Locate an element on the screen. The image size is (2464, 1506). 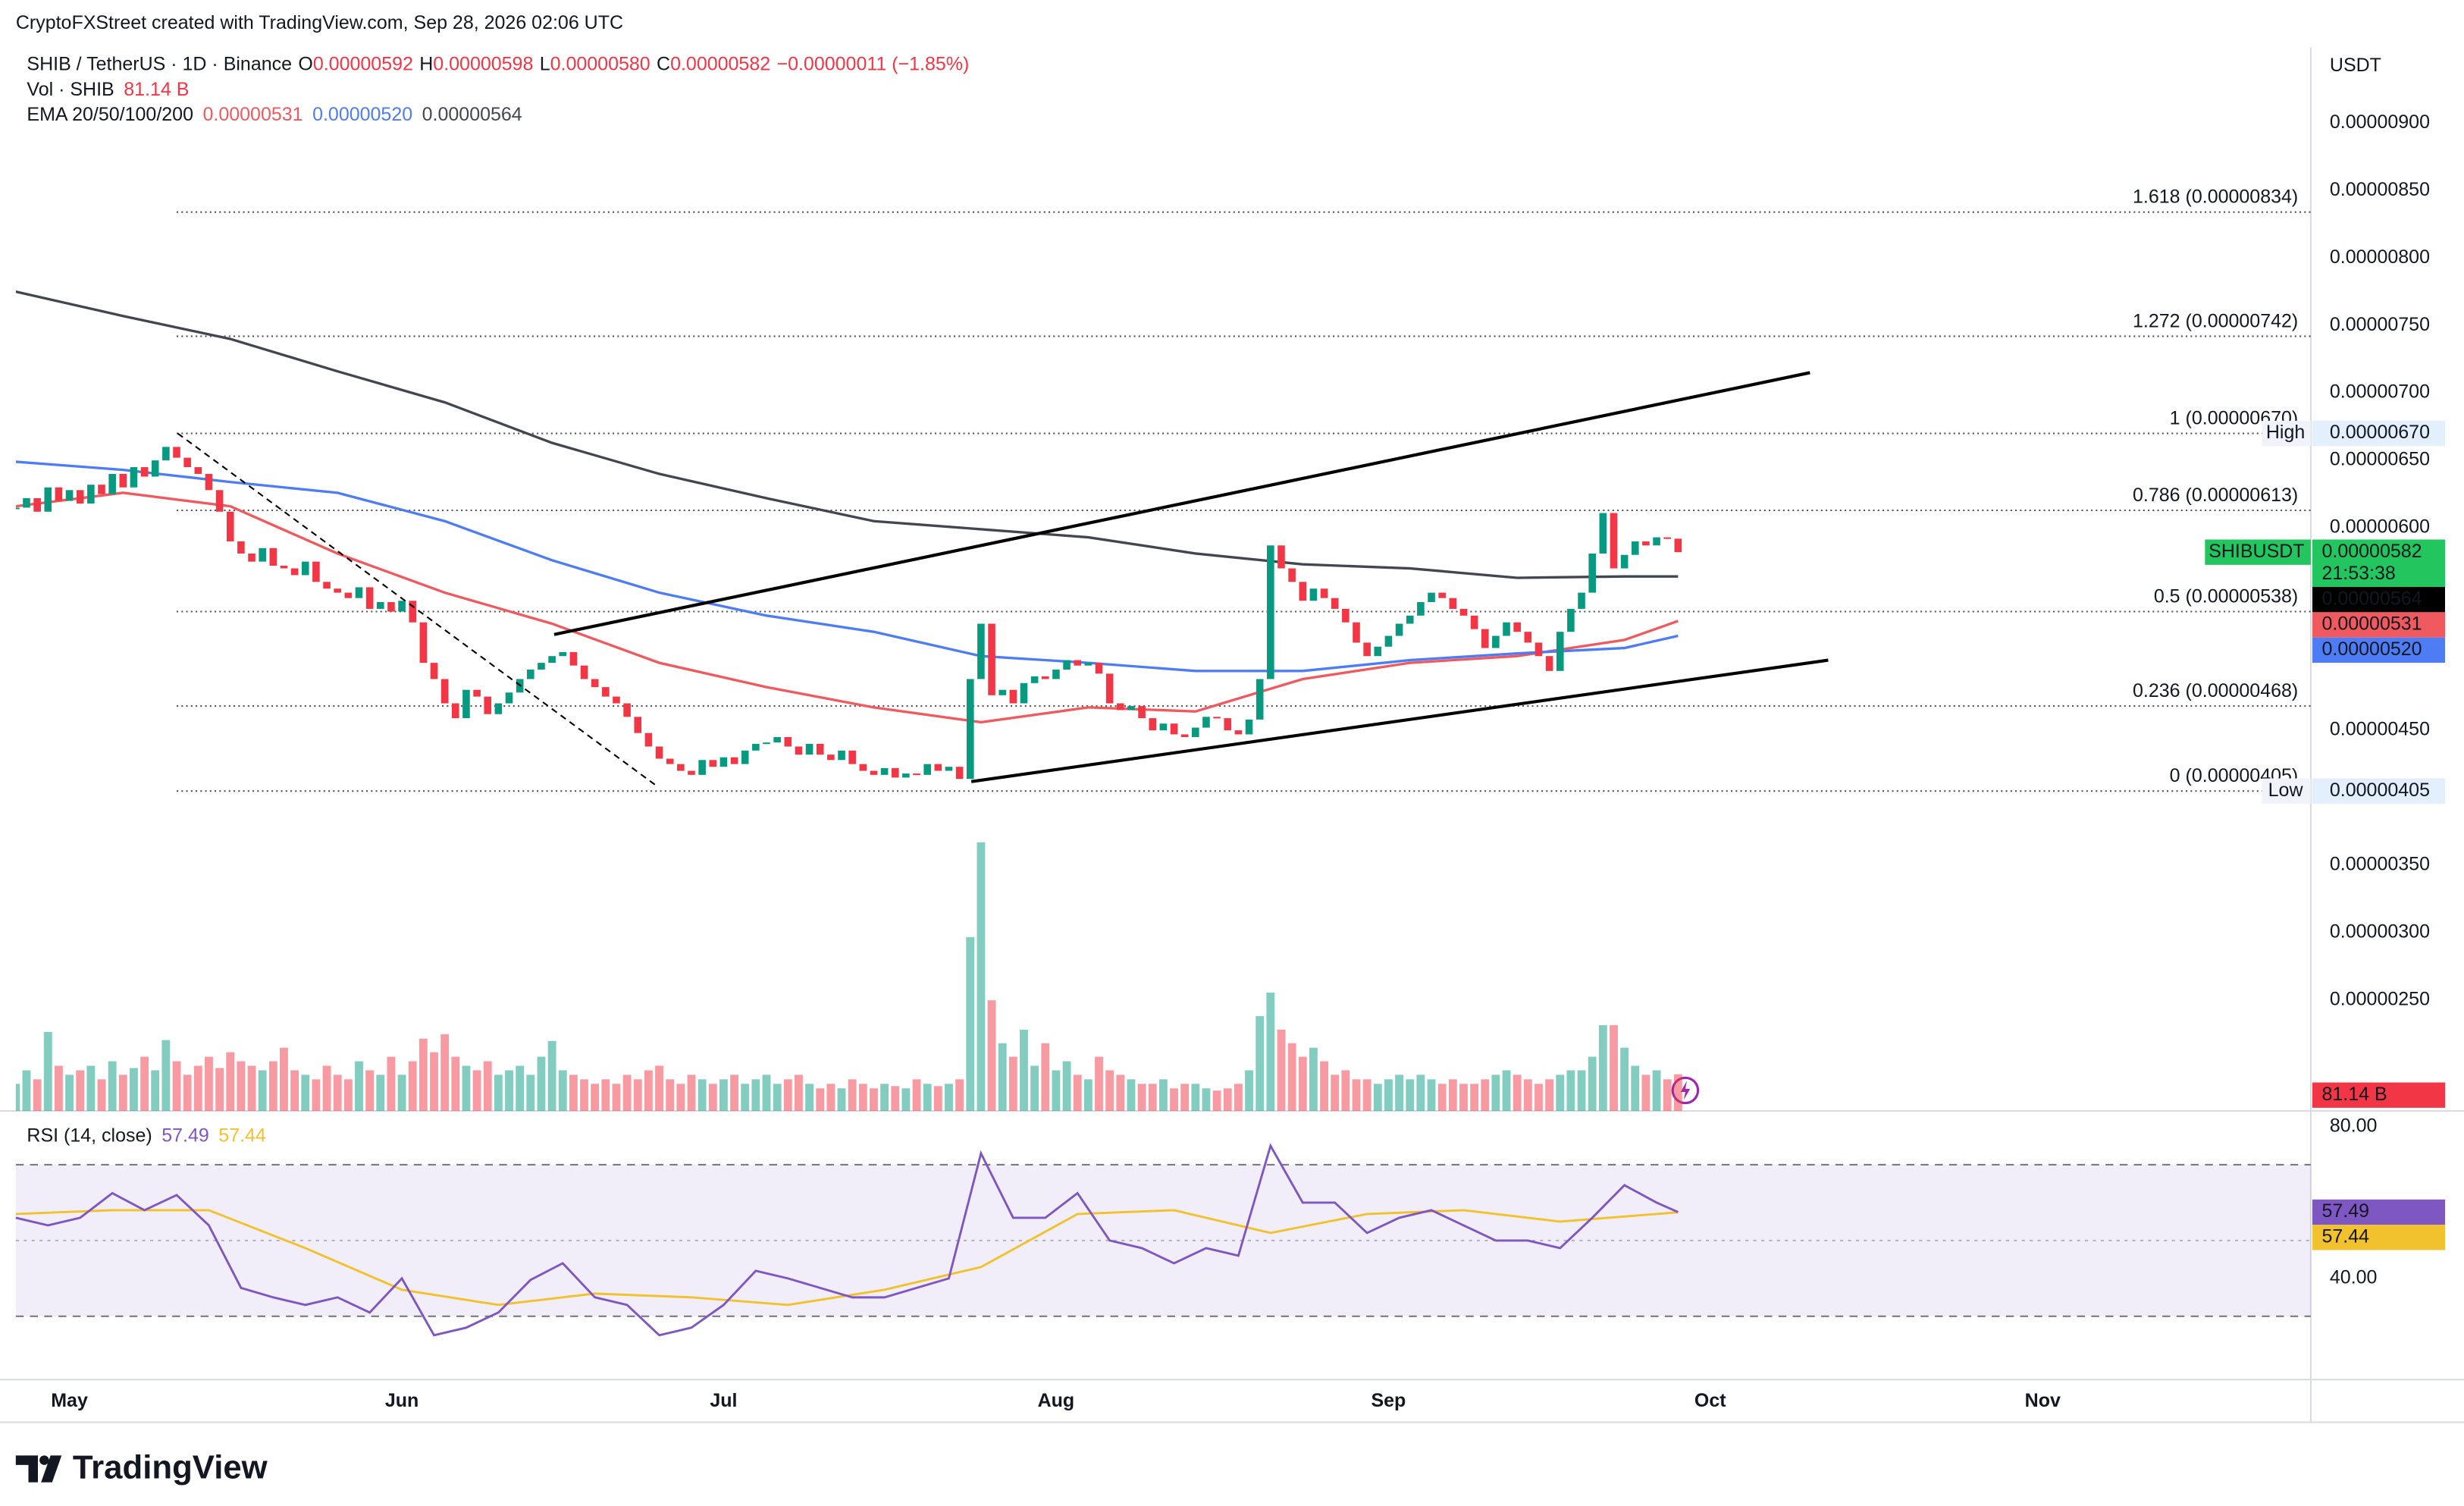
ohlc-value: 0.00000580 is located at coordinates (600, 63).